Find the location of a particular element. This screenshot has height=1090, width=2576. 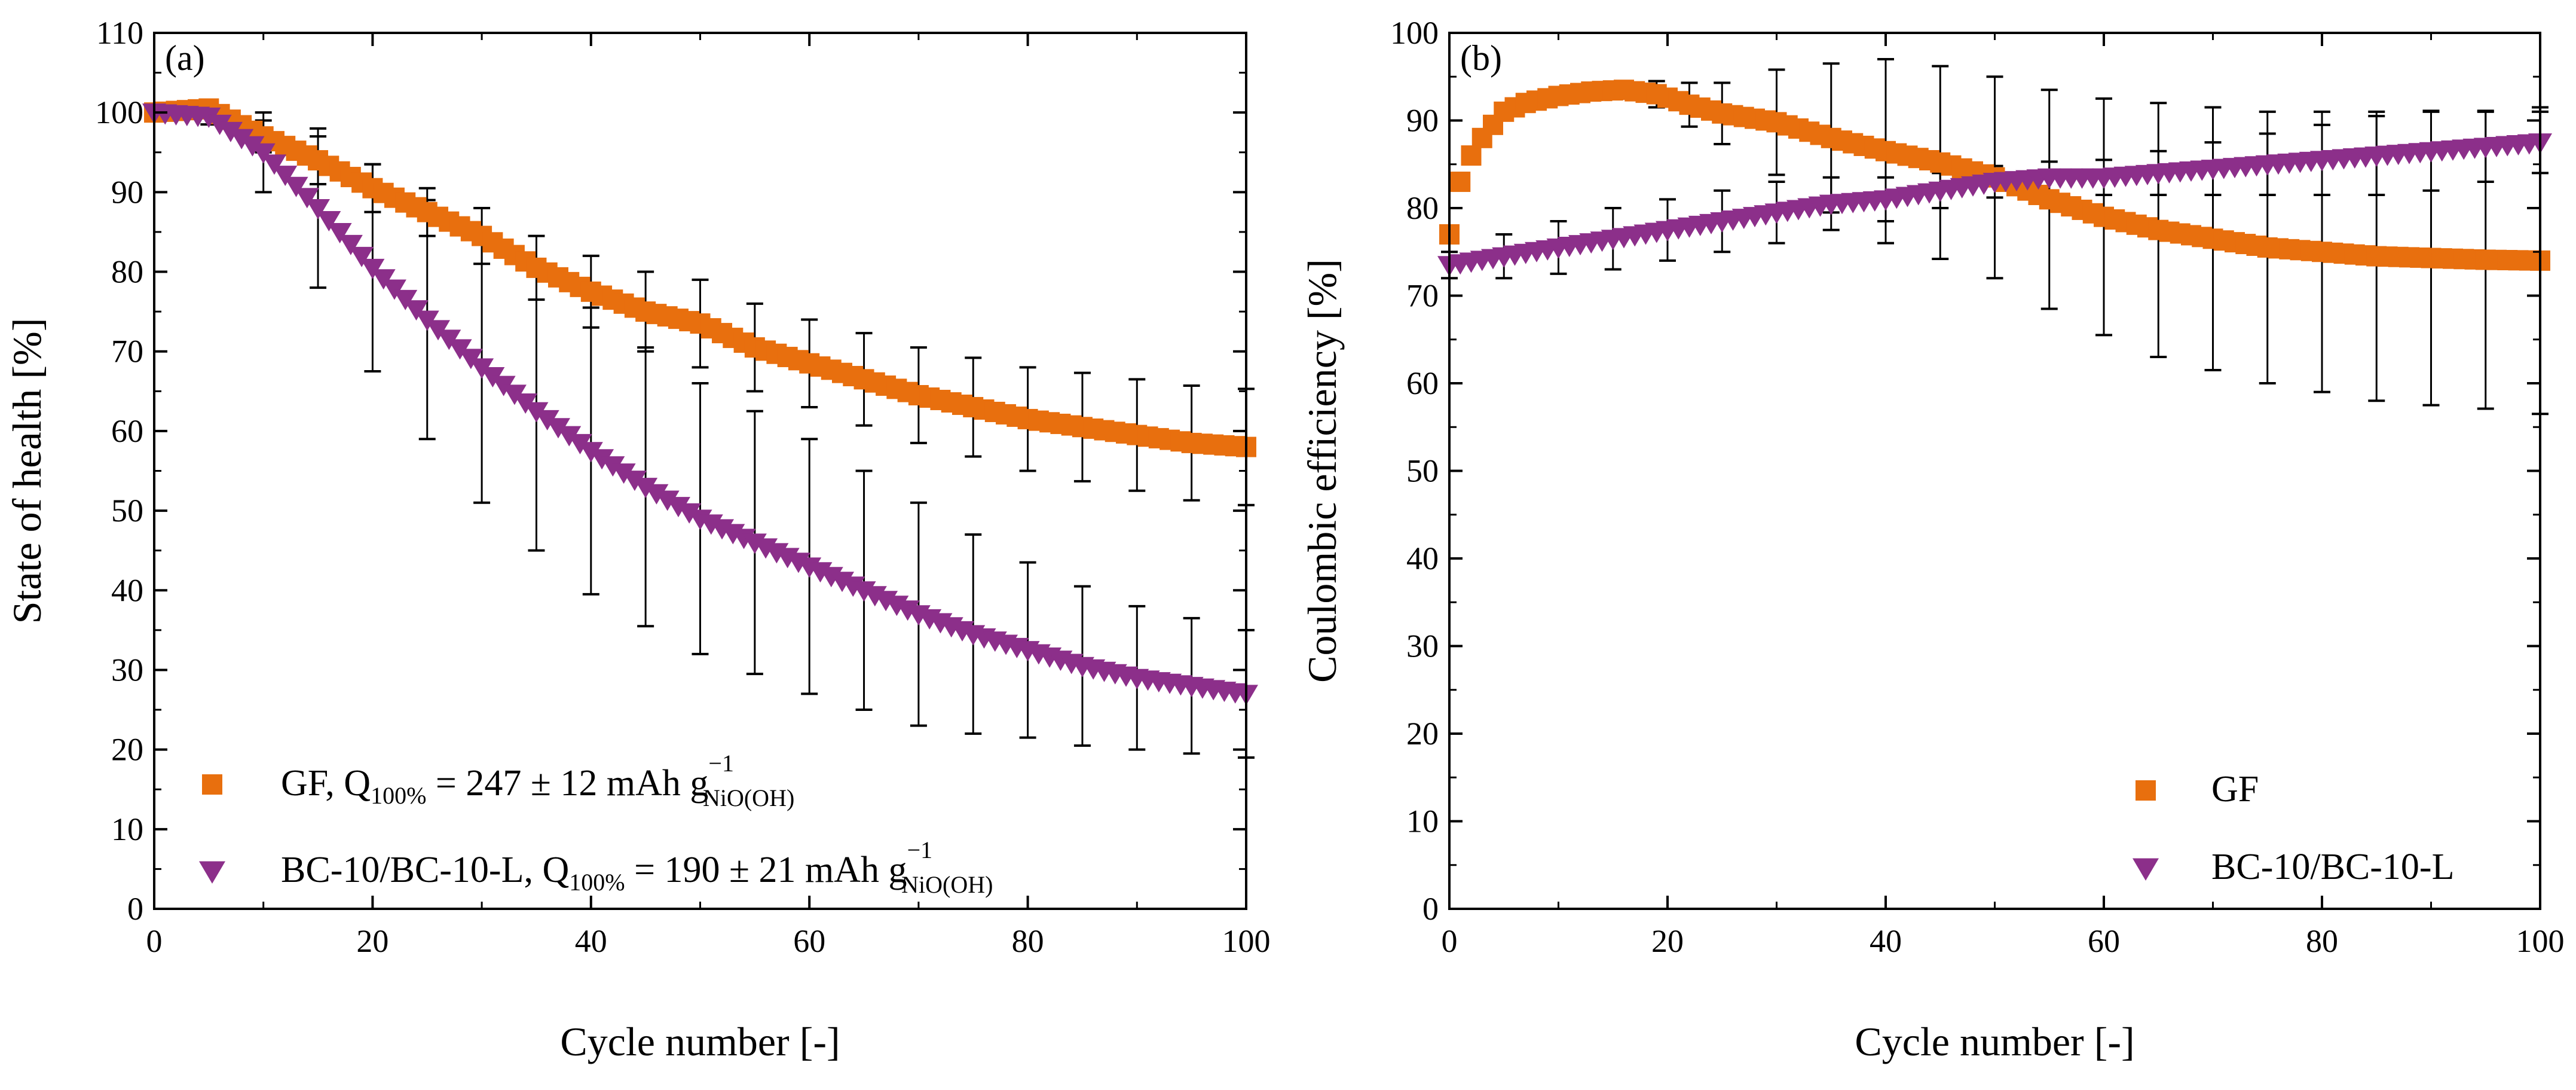

legend-prefix: BC-10/BC-10-L, Q is located at coordinates (425, 870).